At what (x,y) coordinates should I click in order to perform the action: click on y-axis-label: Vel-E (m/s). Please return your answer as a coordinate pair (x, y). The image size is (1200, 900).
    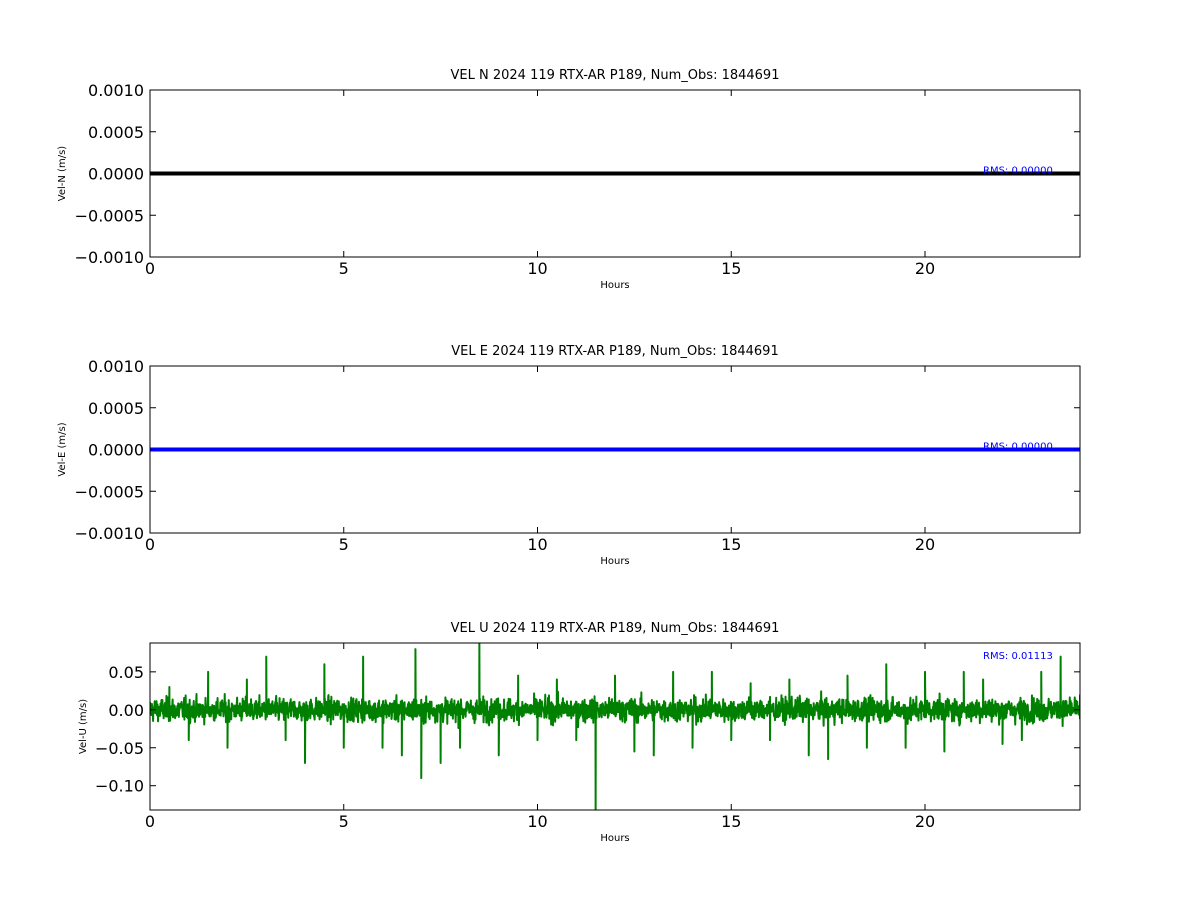
    Looking at the image, I should click on (62, 449).